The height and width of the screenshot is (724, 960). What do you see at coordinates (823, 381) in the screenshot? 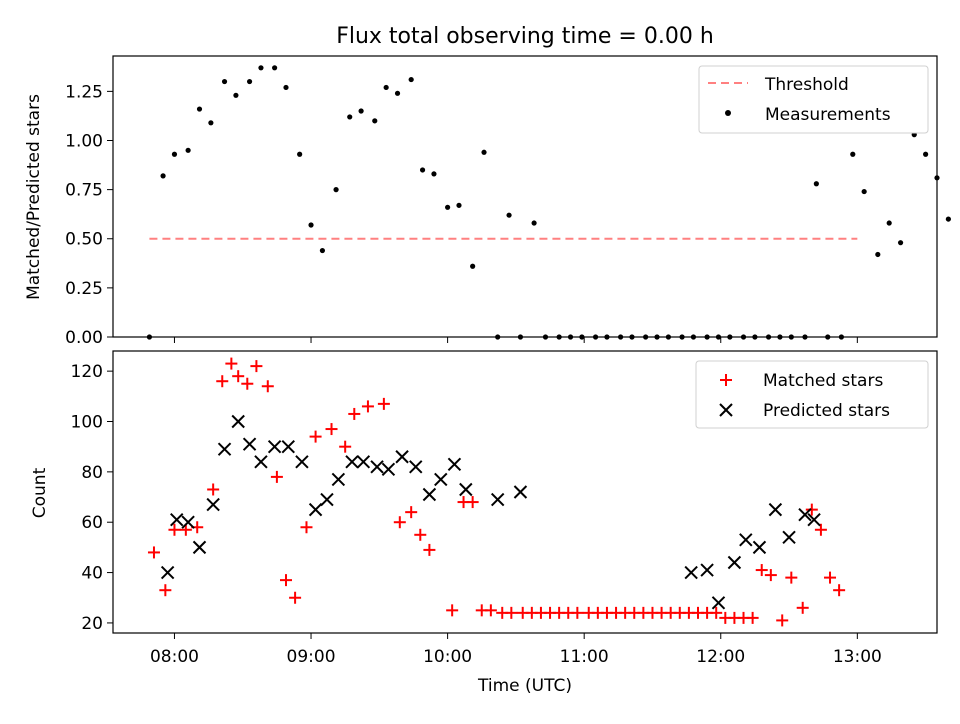
I see `matched-legend-label: Matched stars` at bounding box center [823, 381].